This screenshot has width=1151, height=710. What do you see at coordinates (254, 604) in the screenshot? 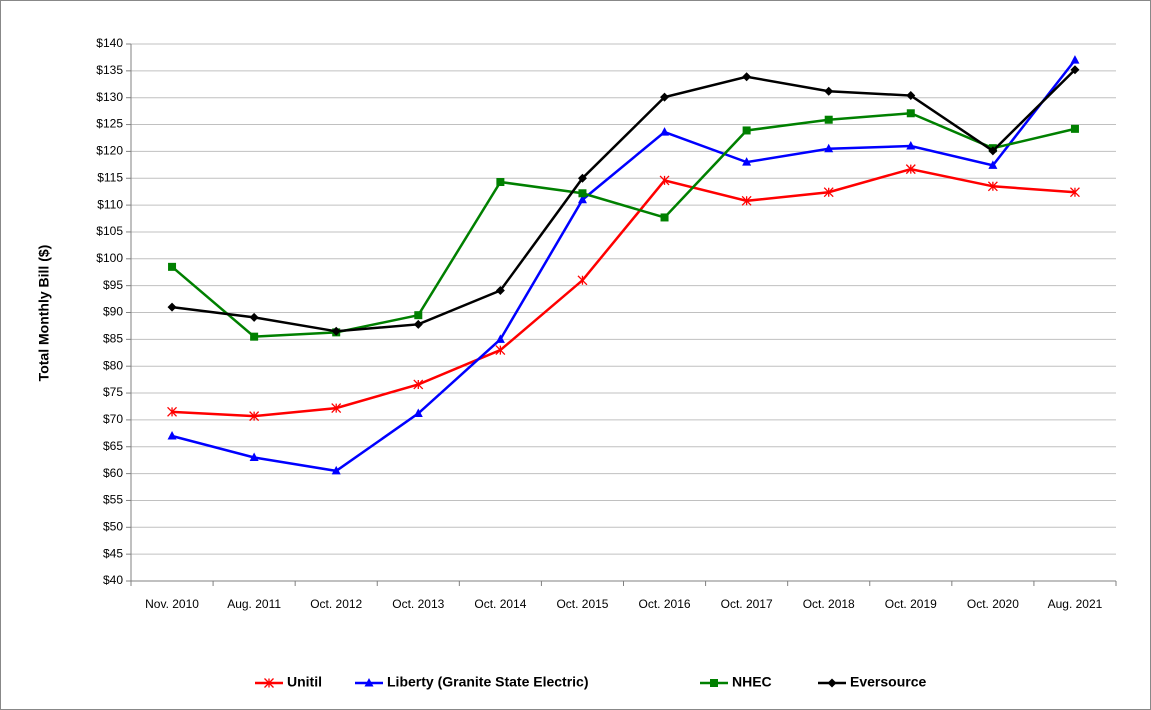
I see `x-tick-label: Aug. 2011` at bounding box center [254, 604].